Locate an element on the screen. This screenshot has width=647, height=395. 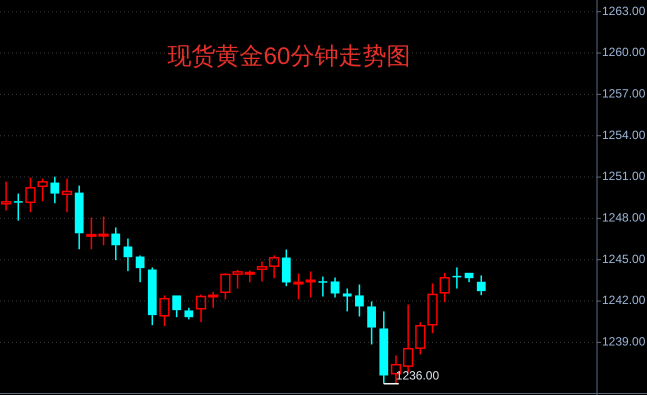
y-tick-label: 1251.00 is located at coordinates (624, 176).